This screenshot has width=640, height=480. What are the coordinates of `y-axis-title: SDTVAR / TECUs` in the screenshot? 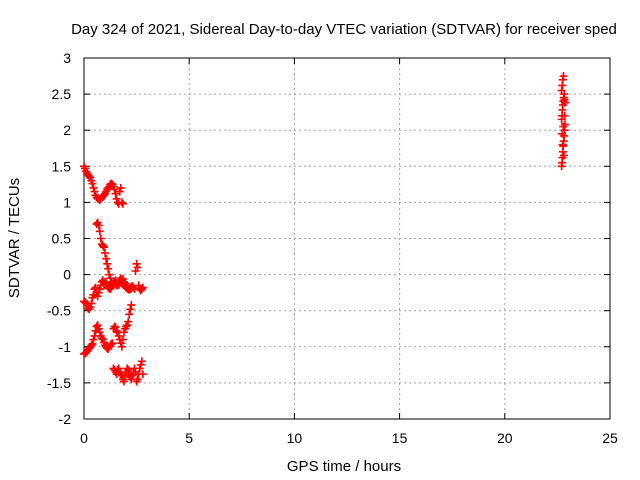 It's located at (14, 238).